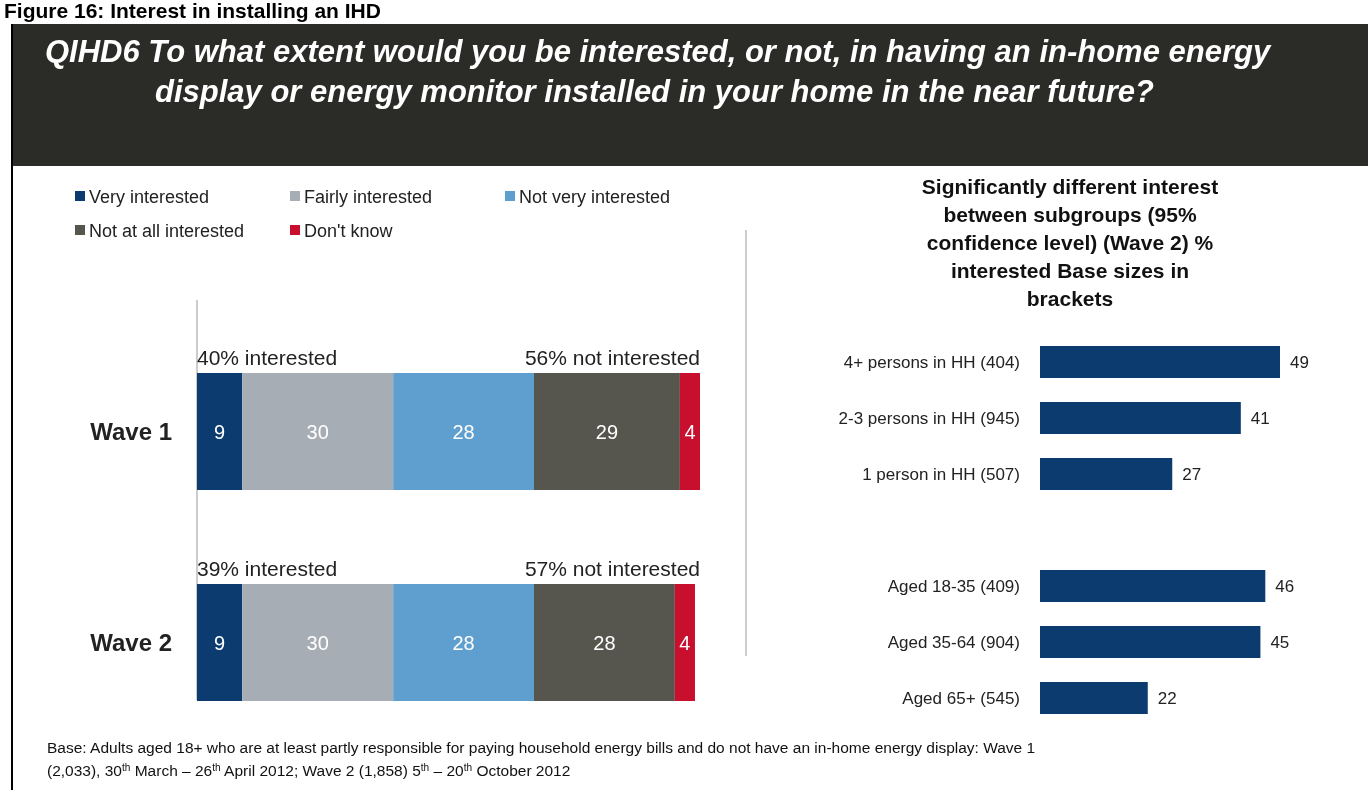 The image size is (1368, 790). I want to click on y-tick-label: Aged 18-35 (409), so click(953, 586).